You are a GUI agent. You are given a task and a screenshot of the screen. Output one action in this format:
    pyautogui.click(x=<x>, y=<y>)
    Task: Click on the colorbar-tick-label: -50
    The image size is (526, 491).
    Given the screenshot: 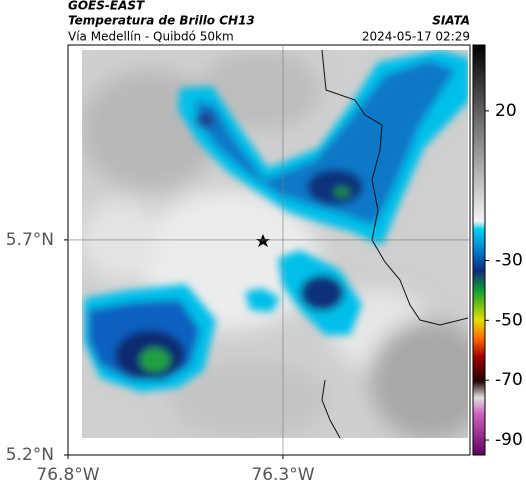 What is the action you would take?
    pyautogui.click(x=509, y=320)
    